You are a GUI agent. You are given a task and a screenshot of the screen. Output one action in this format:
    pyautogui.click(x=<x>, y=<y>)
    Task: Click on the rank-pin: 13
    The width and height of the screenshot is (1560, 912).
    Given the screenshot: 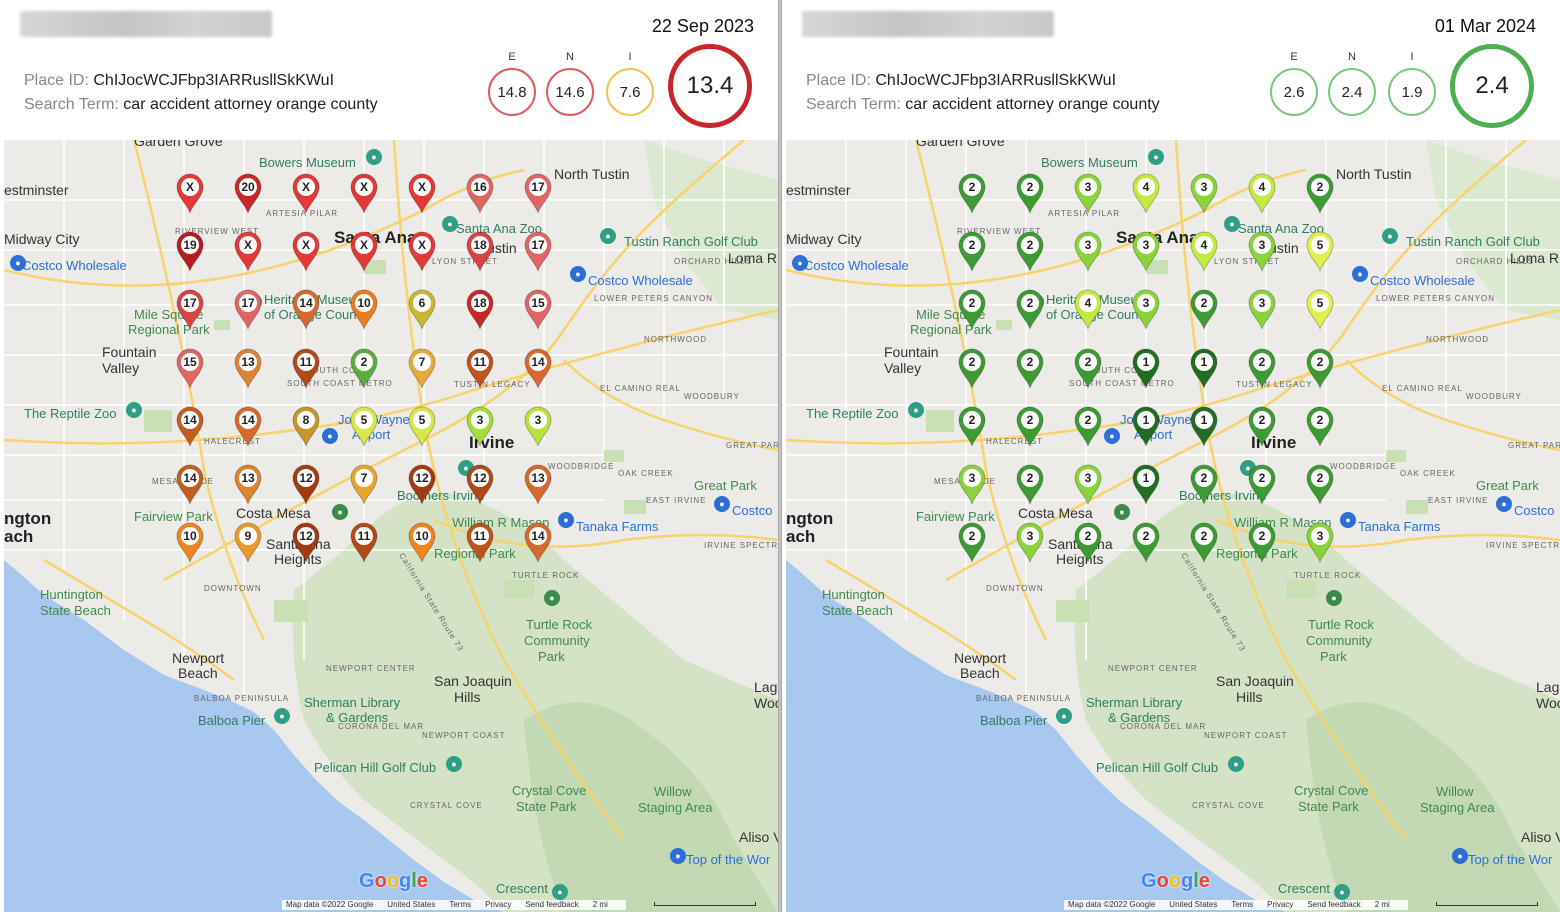 What is the action you would take?
    pyautogui.click(x=248, y=484)
    